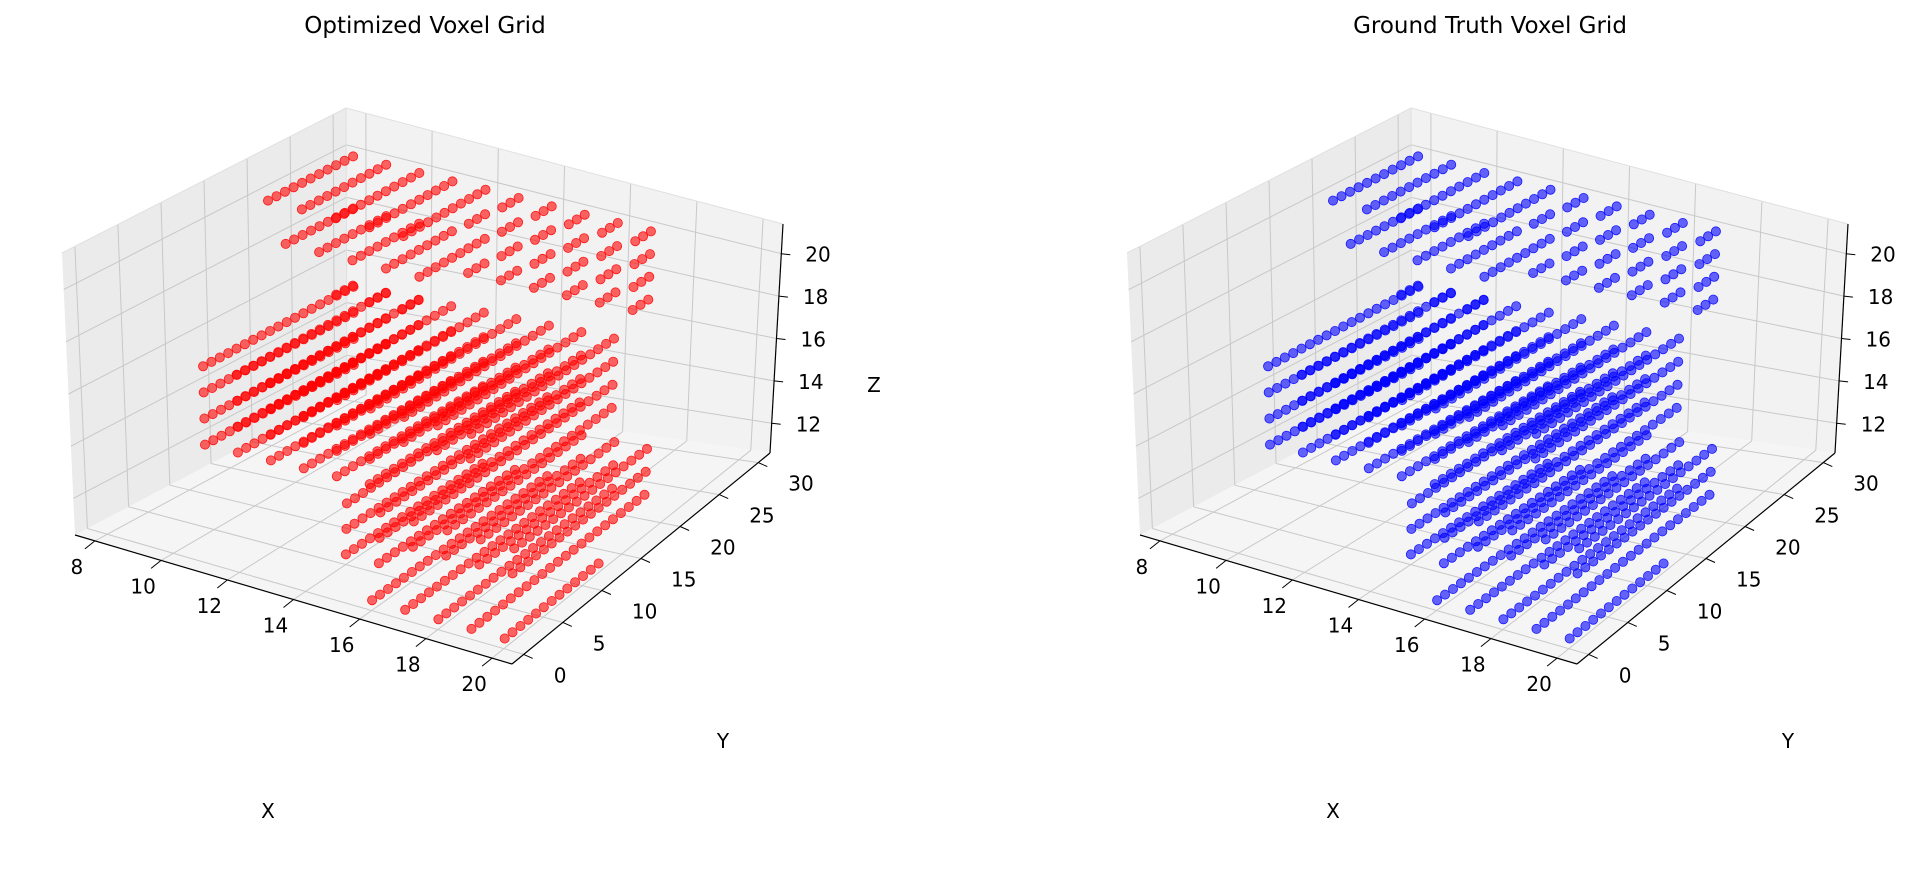 Image resolution: width=1928 pixels, height=883 pixels. Describe the element at coordinates (1882, 255) in the screenshot. I see `z-tick-label: 20` at that location.